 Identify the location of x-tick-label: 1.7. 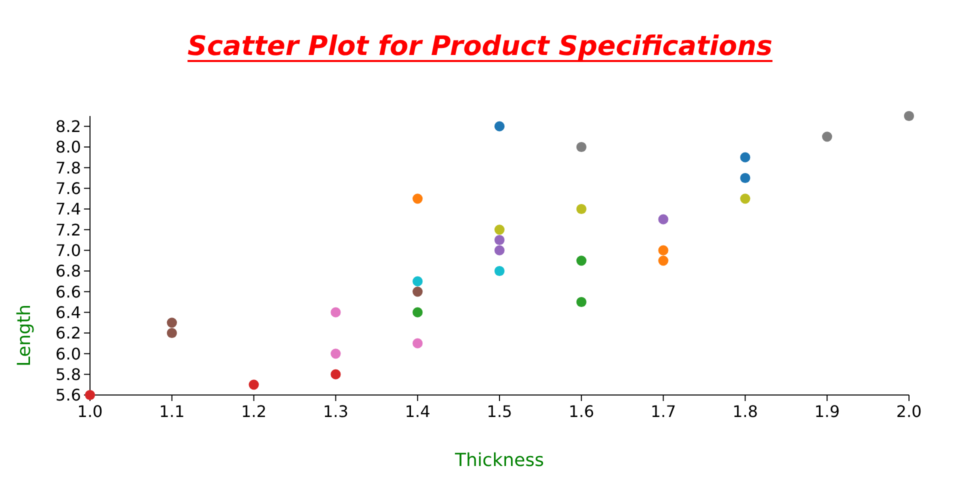
(663, 411).